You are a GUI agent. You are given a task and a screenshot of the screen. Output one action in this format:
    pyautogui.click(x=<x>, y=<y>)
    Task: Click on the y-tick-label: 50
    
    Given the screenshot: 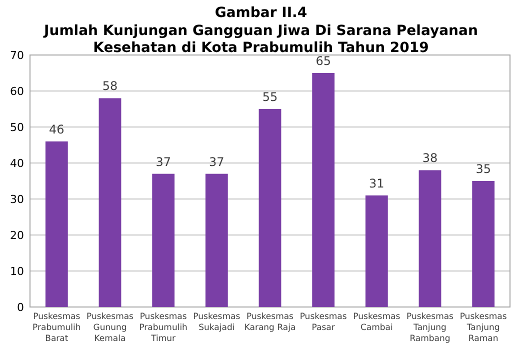 What is the action you would take?
    pyautogui.click(x=17, y=127)
    